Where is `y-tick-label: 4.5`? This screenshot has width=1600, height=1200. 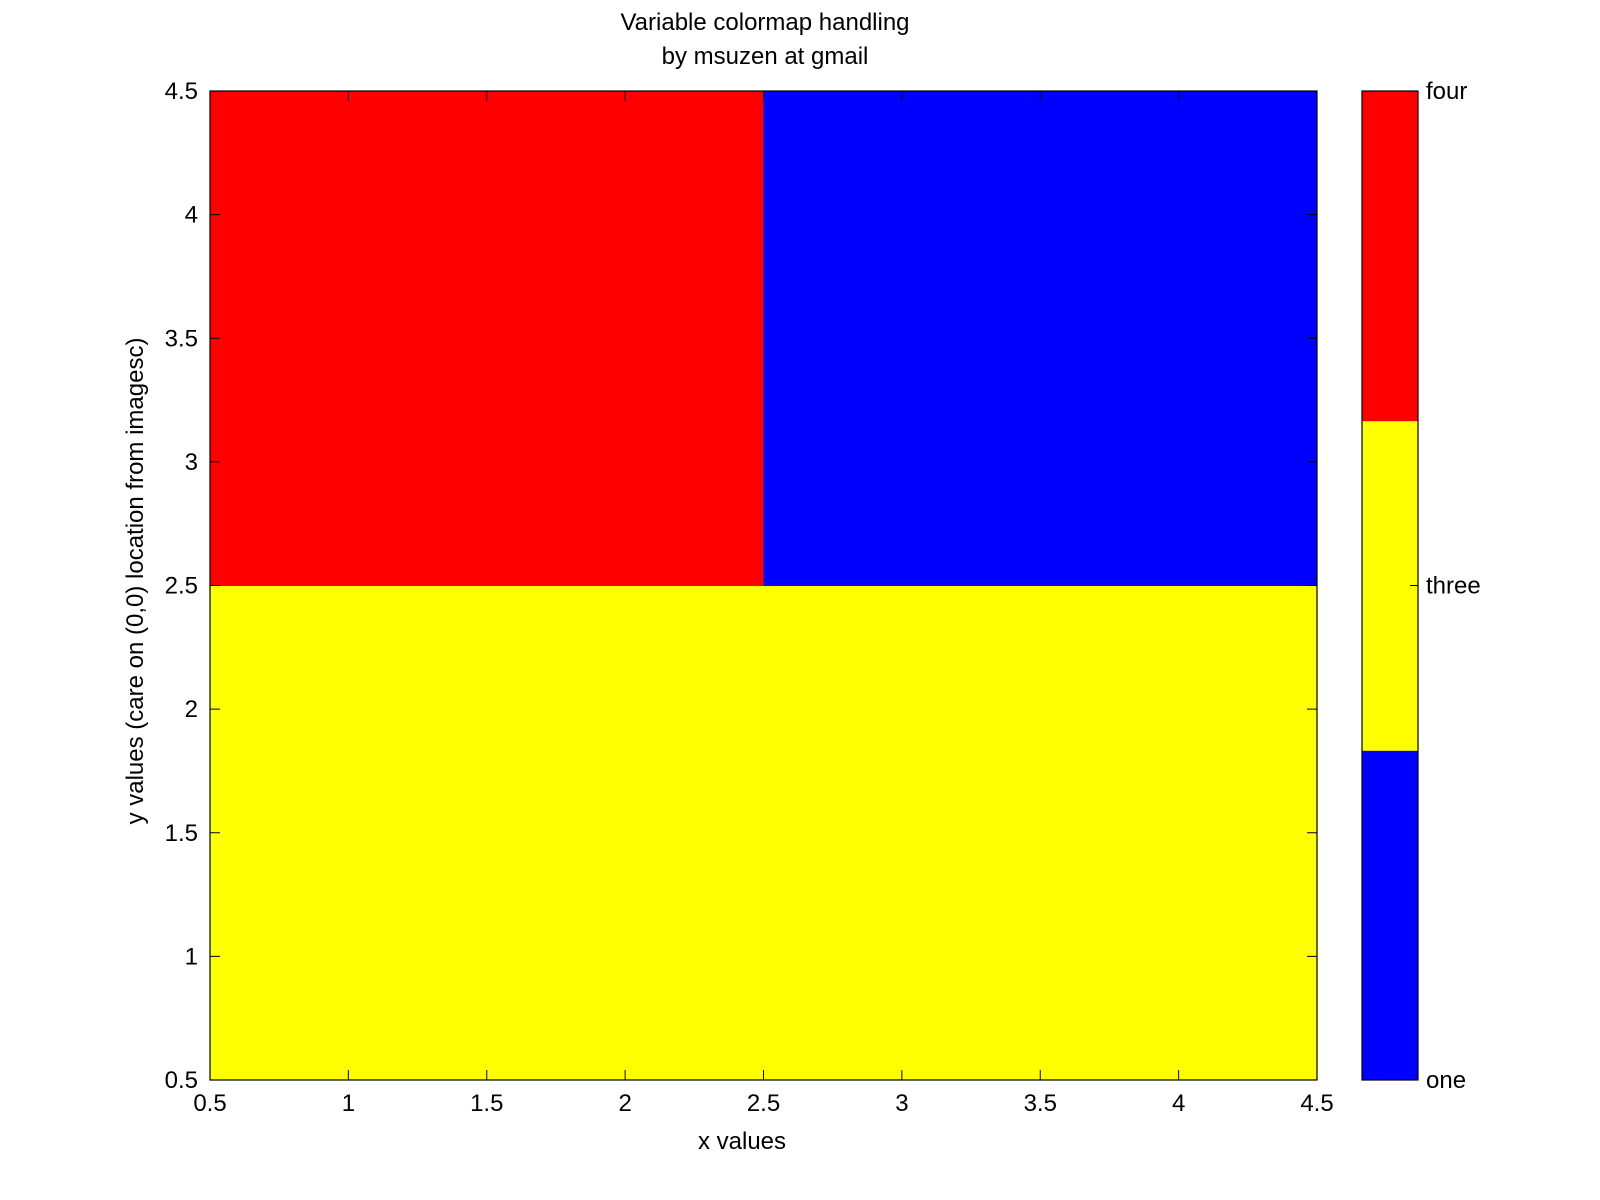
y-tick-label: 4.5 is located at coordinates (181, 91).